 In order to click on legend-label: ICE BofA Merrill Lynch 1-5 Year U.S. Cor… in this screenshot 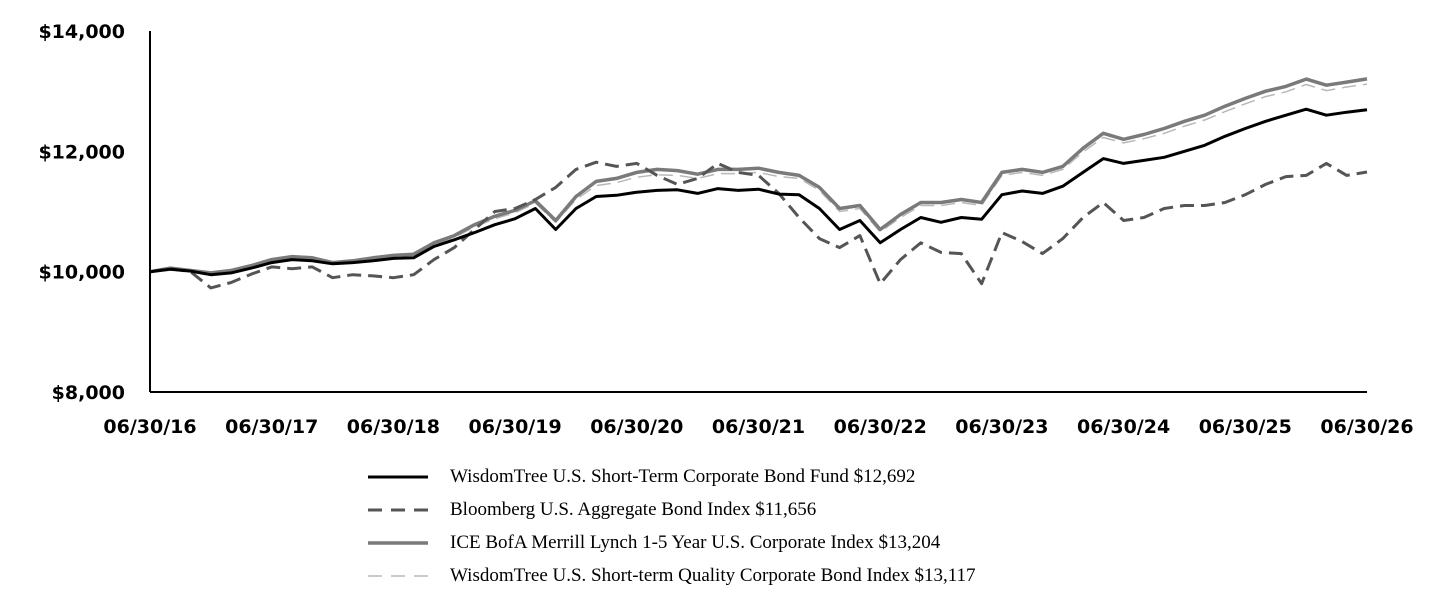, I will do `click(695, 542)`.